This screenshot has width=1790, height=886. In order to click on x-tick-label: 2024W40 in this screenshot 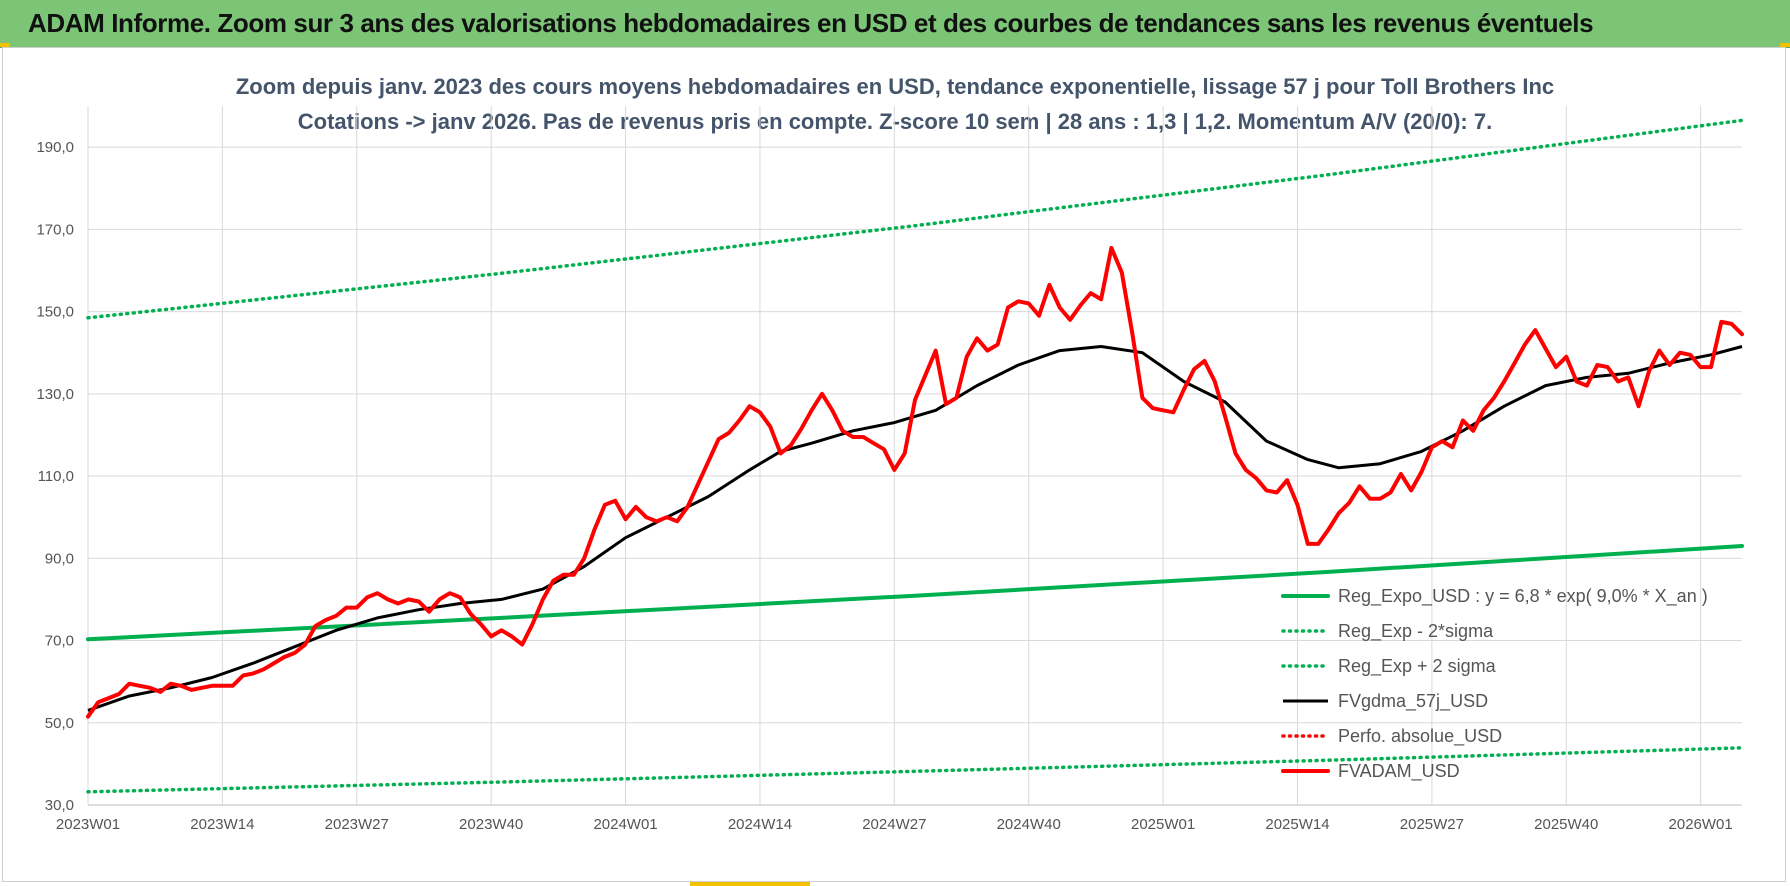, I will do `click(1029, 824)`.